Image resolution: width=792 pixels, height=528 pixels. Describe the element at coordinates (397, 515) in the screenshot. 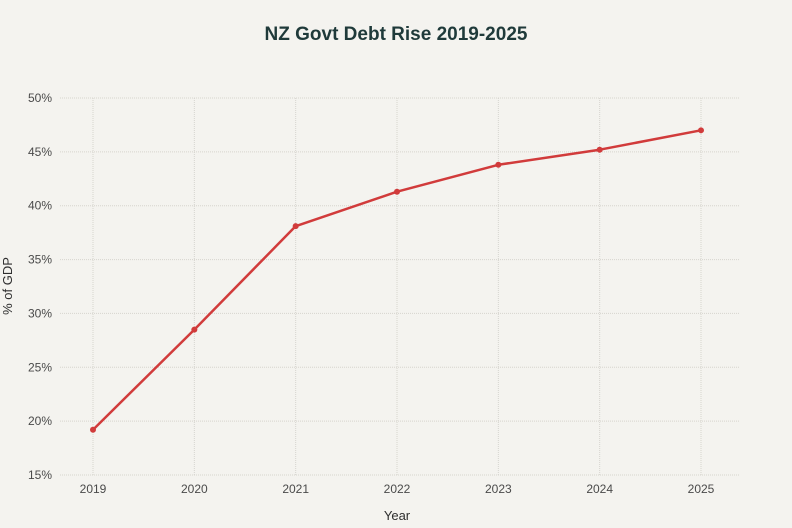

I see `x-axis-label: Year` at that location.